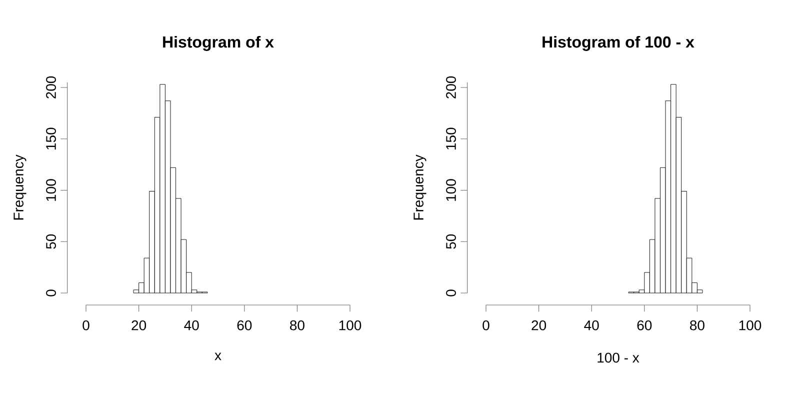  I want to click on chart-title: Histogram of 100 - x, so click(618, 43).